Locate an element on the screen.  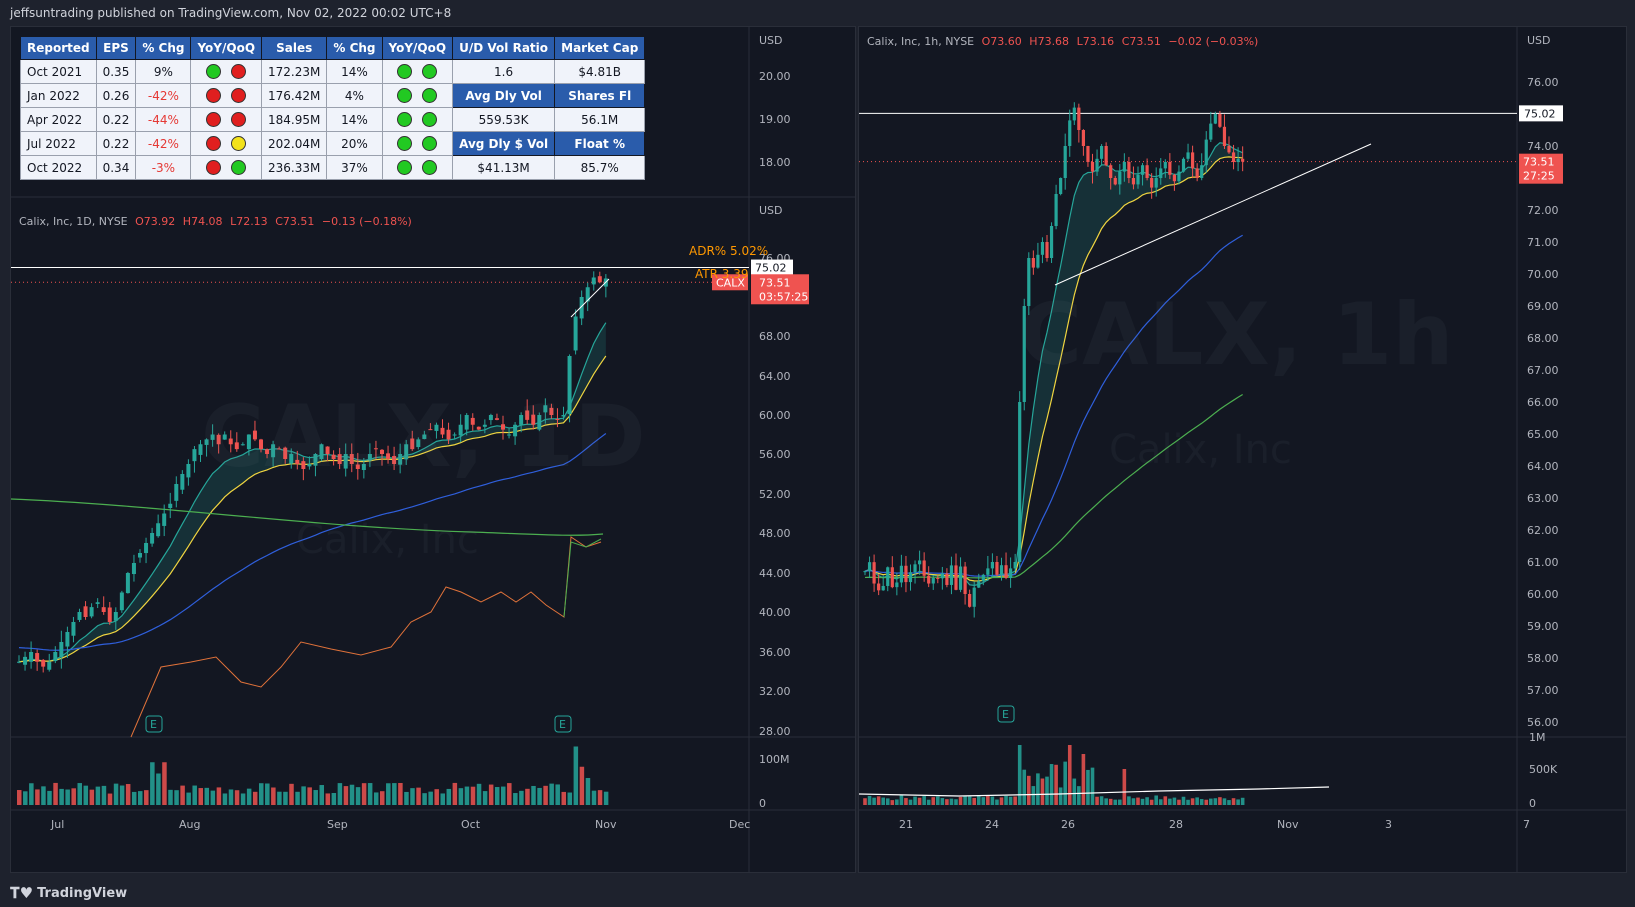
fund-key-stat-2: 56.1M is located at coordinates (600, 119).